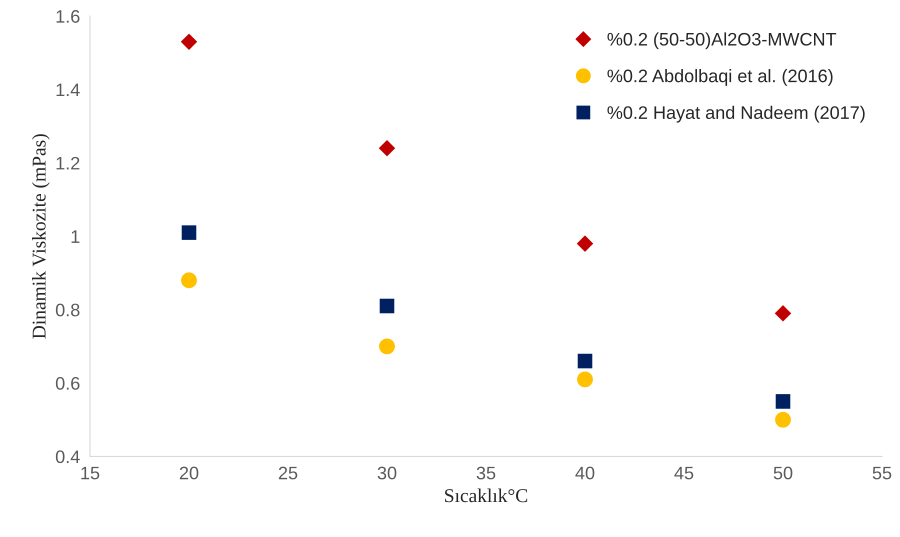  I want to click on y-tick-label: 0.6, so click(68, 383).